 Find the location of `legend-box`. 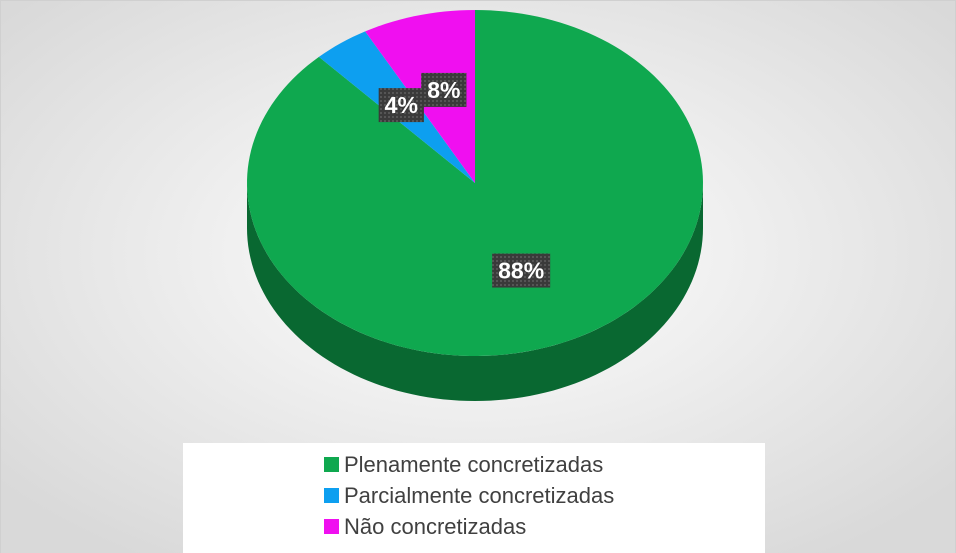

legend-box is located at coordinates (474, 498).